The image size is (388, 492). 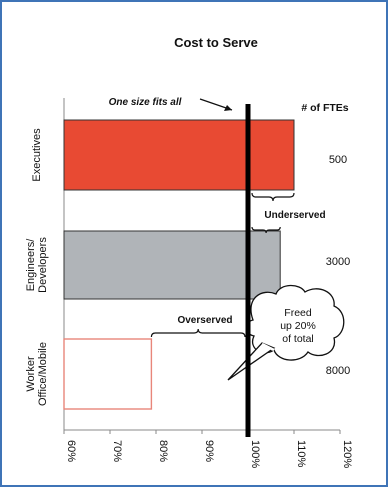 What do you see at coordinates (172, 265) in the screenshot?
I see `bar-engineers` at bounding box center [172, 265].